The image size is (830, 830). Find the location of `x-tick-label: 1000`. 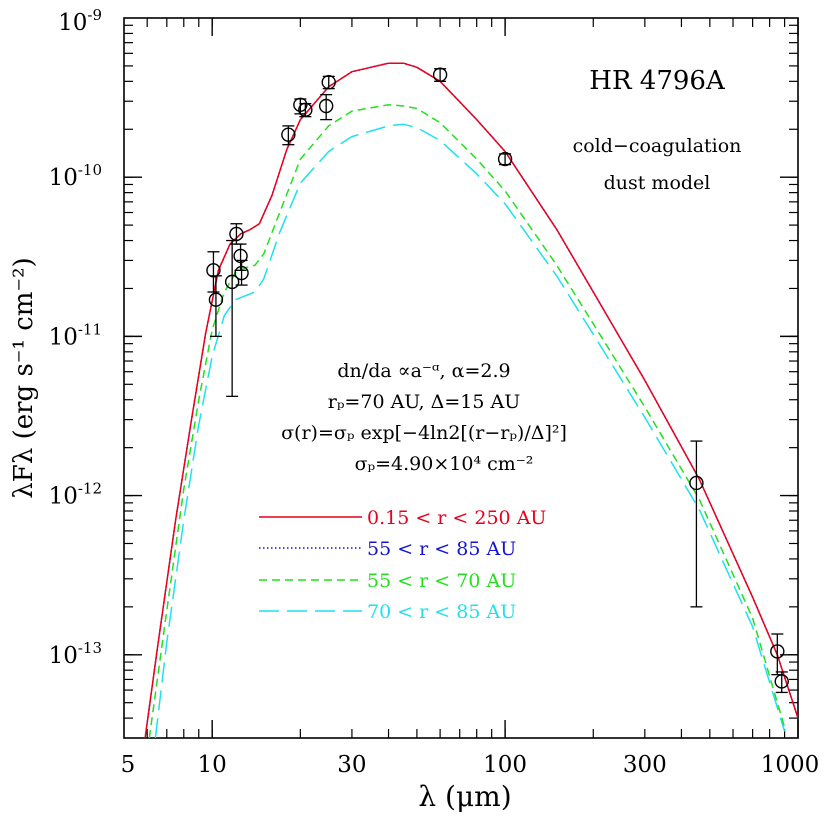

x-tick-label: 1000 is located at coordinates (790, 765).